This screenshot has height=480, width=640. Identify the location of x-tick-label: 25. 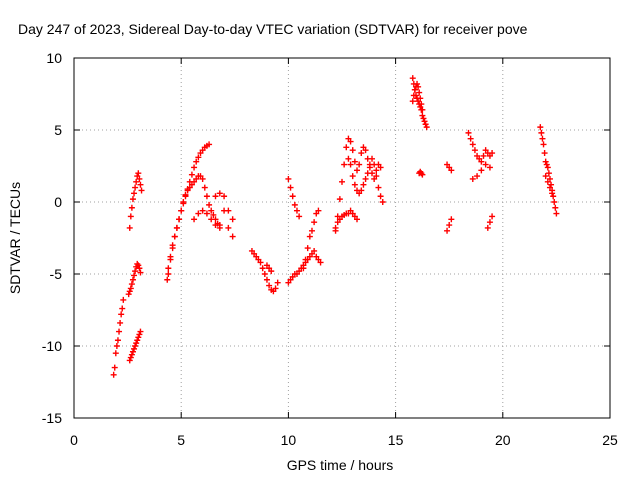
(610, 440).